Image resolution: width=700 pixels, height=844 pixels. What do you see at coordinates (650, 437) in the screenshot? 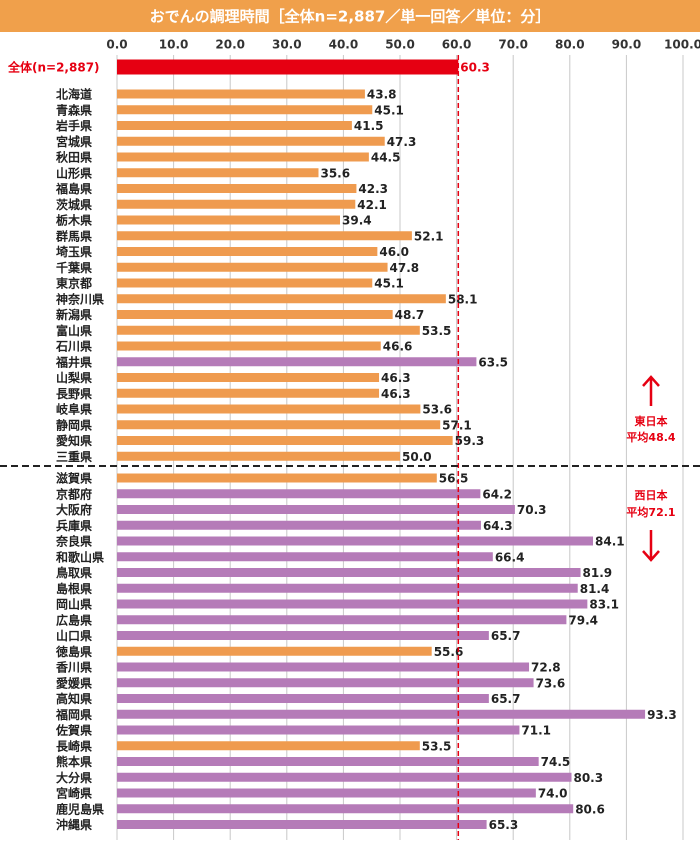
I see `group-note: 平均48.4` at bounding box center [650, 437].